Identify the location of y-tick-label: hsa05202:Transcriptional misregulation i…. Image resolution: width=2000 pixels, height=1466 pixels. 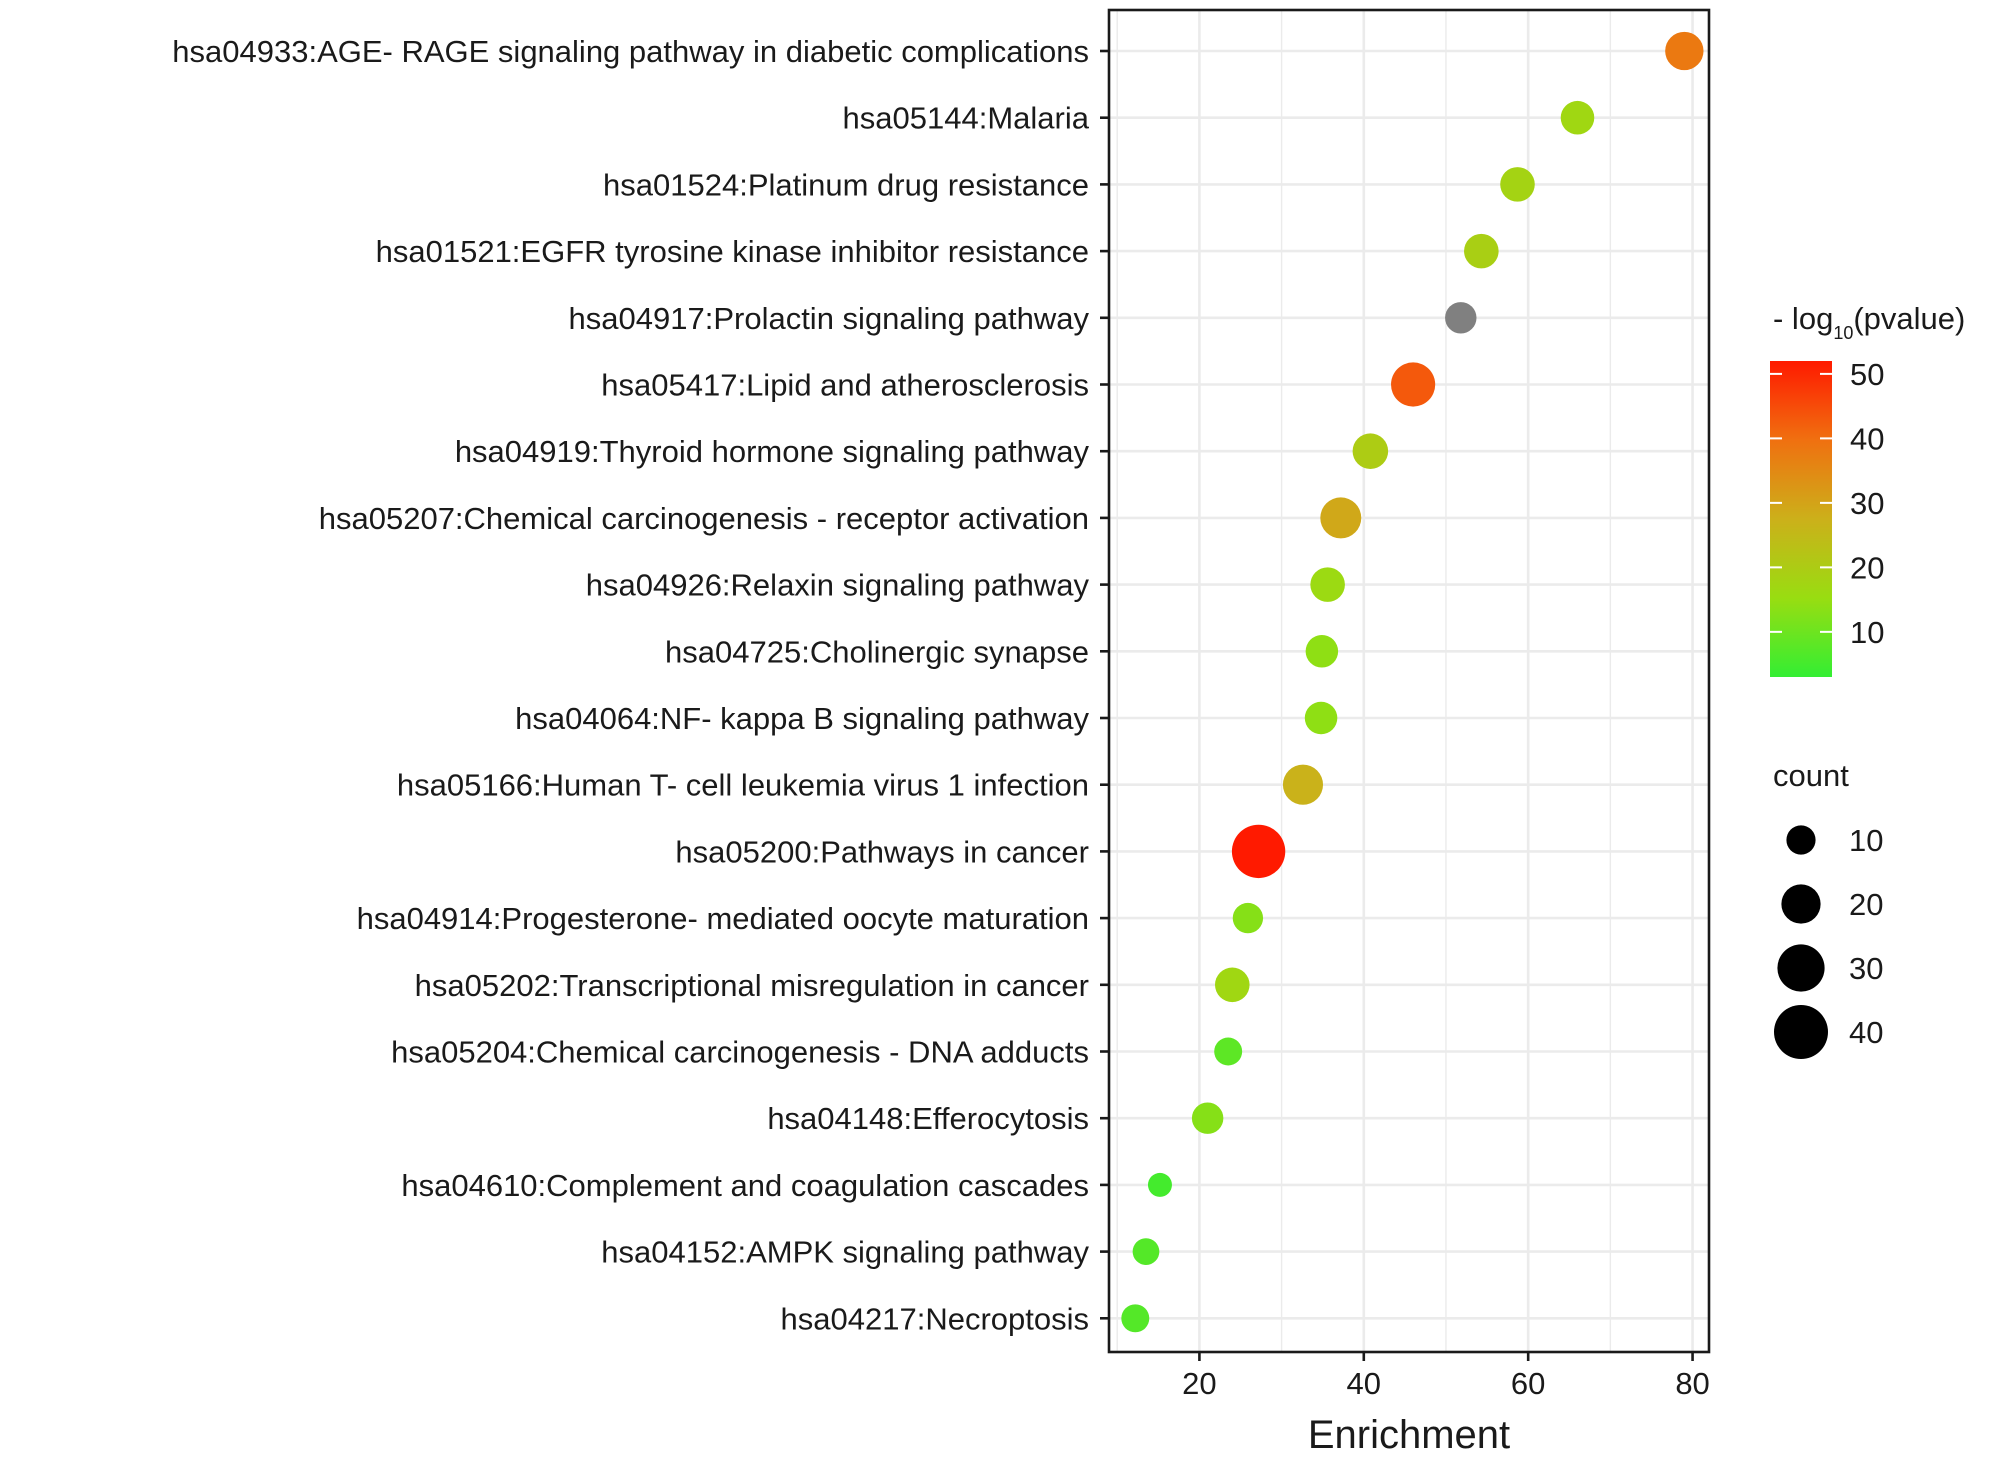
(752, 985).